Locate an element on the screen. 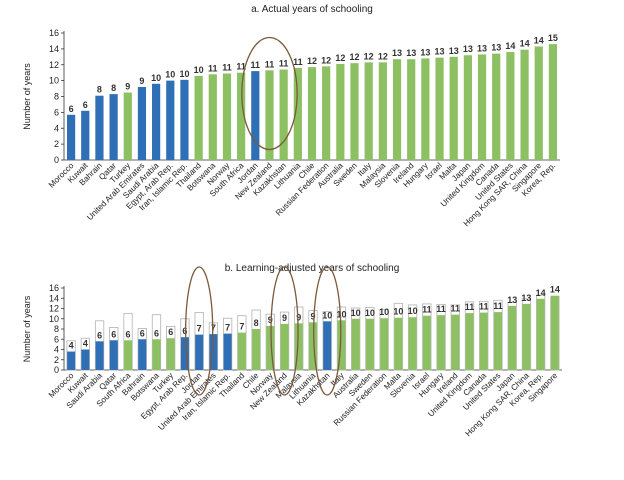 This screenshot has height=480, width=624. panel-b-title: b. Learning-adjusted years of schooling is located at coordinates (312, 268).